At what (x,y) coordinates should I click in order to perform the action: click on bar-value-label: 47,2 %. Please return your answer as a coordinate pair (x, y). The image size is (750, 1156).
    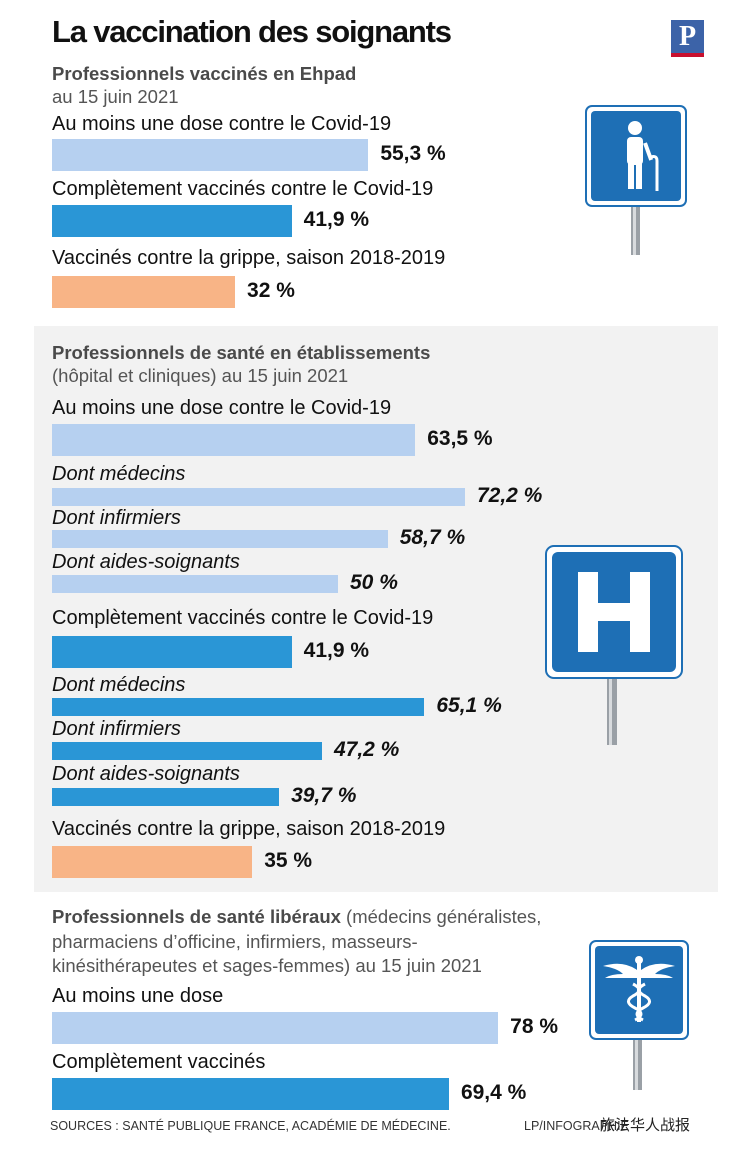
    Looking at the image, I should click on (366, 749).